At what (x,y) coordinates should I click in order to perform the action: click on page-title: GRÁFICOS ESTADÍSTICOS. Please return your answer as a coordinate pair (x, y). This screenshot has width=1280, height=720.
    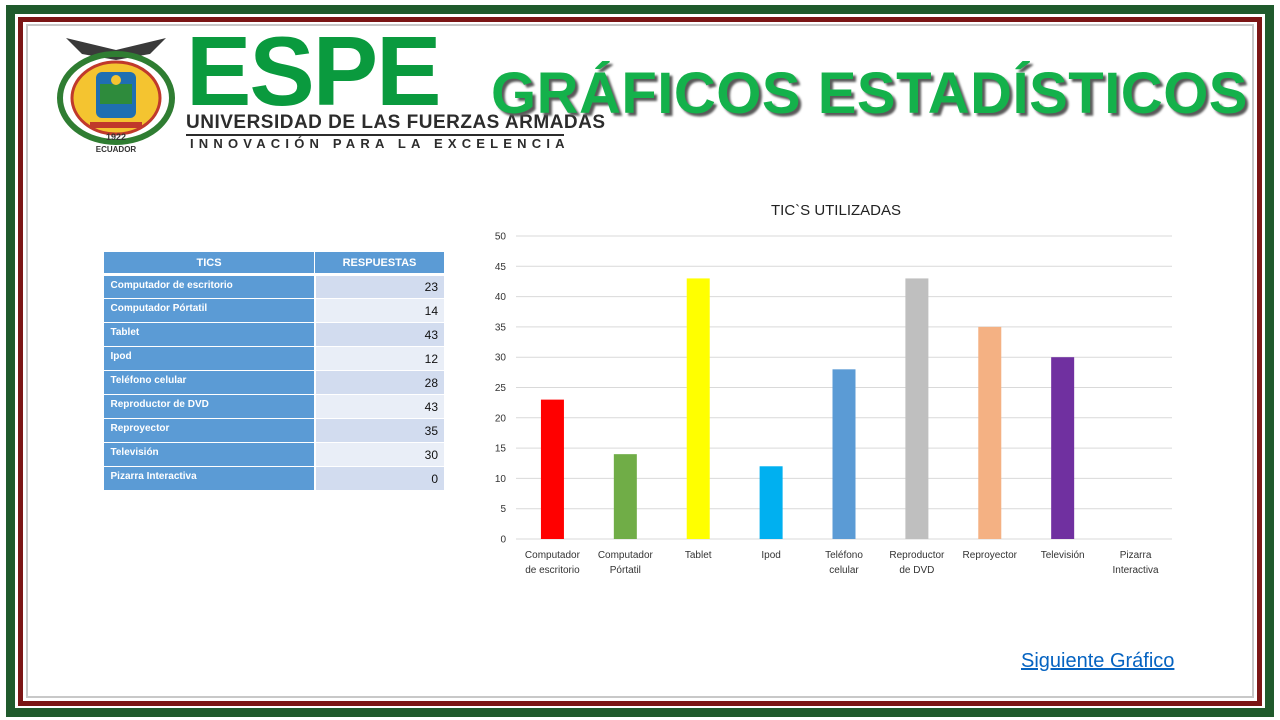
    Looking at the image, I should click on (869, 93).